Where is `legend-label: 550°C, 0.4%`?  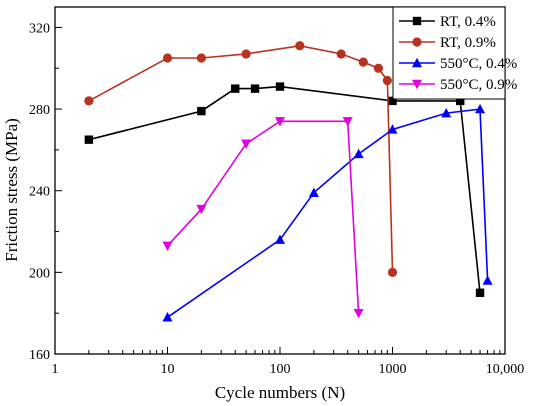 legend-label: 550°C, 0.4% is located at coordinates (478, 64).